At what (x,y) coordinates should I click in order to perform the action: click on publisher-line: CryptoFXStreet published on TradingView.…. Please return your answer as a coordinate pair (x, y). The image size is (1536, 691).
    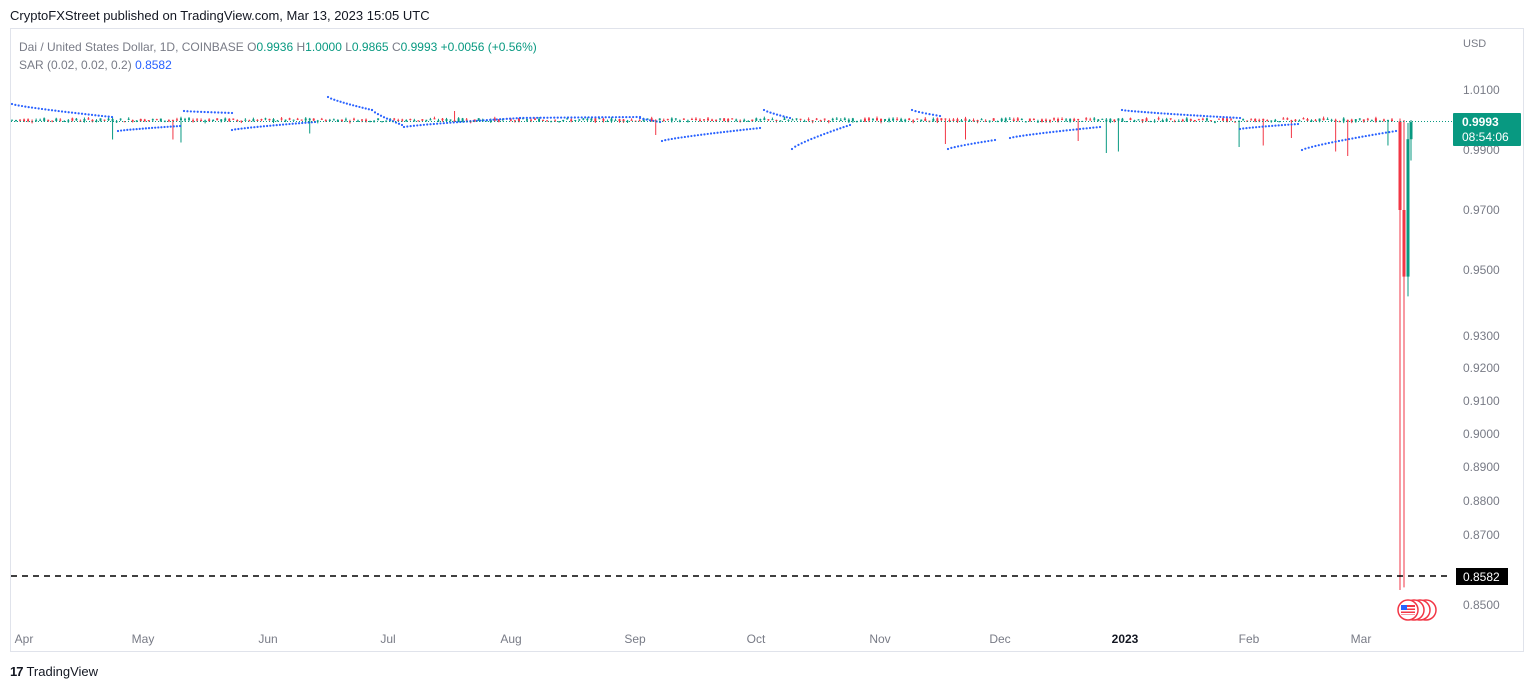
    Looking at the image, I should click on (220, 15).